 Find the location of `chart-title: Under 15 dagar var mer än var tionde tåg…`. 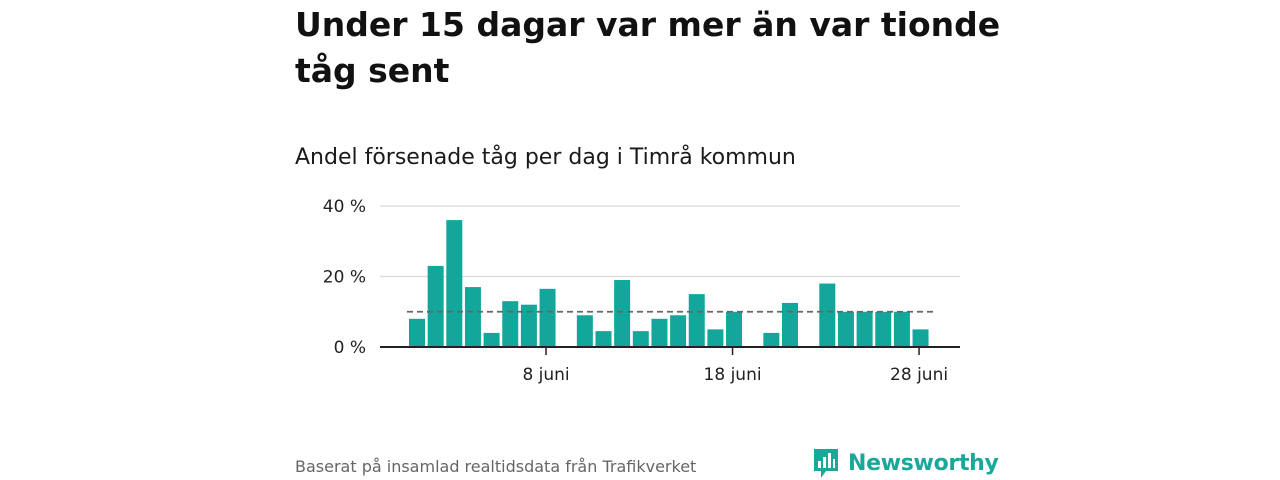

chart-title: Under 15 dagar var mer än var tionde tåg… is located at coordinates (648, 47).